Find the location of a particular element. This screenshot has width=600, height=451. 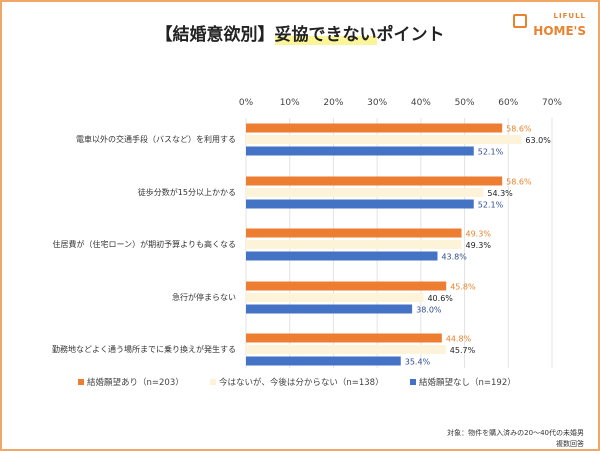

logo-big: HOME'S is located at coordinates (559, 31).